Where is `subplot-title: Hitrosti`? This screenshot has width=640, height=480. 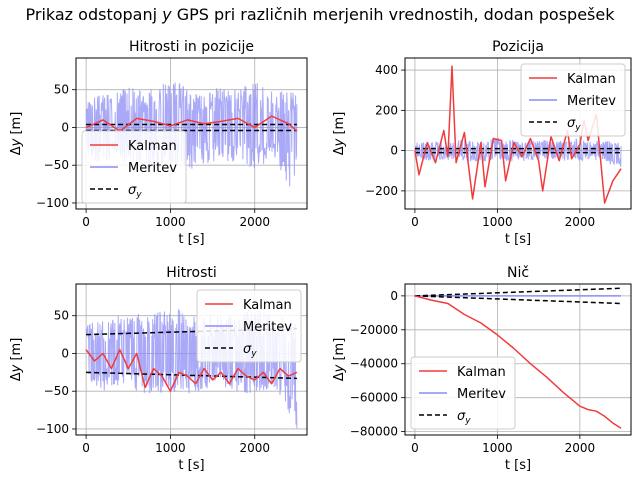 subplot-title: Hitrosti is located at coordinates (191, 273).